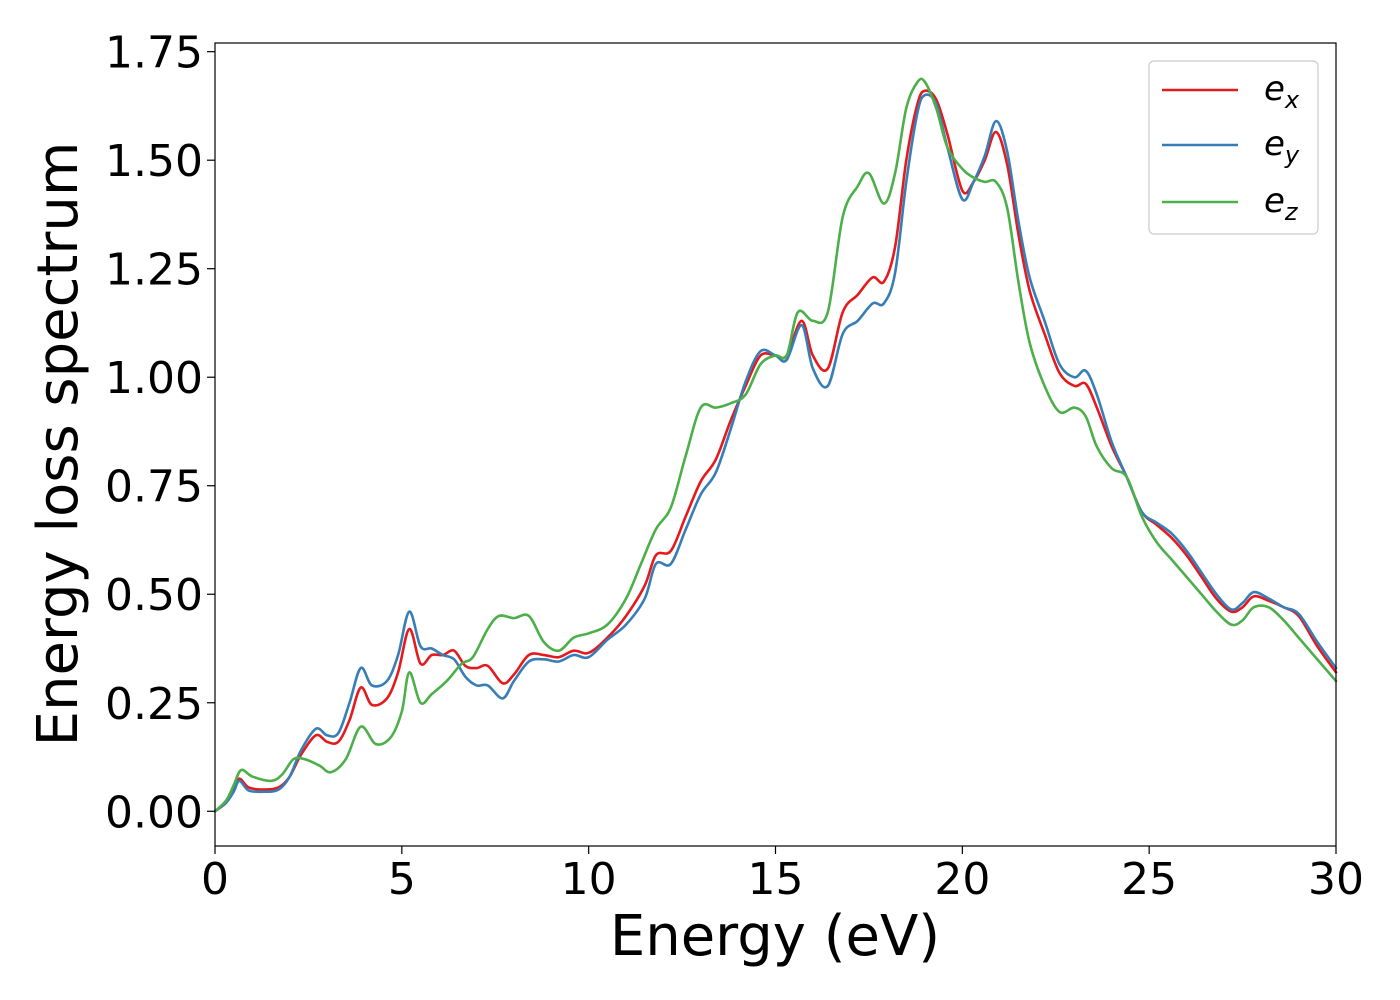 The width and height of the screenshot is (1400, 1000). What do you see at coordinates (775, 936) in the screenshot?
I see `x-axis-title: Energy (eV)` at bounding box center [775, 936].